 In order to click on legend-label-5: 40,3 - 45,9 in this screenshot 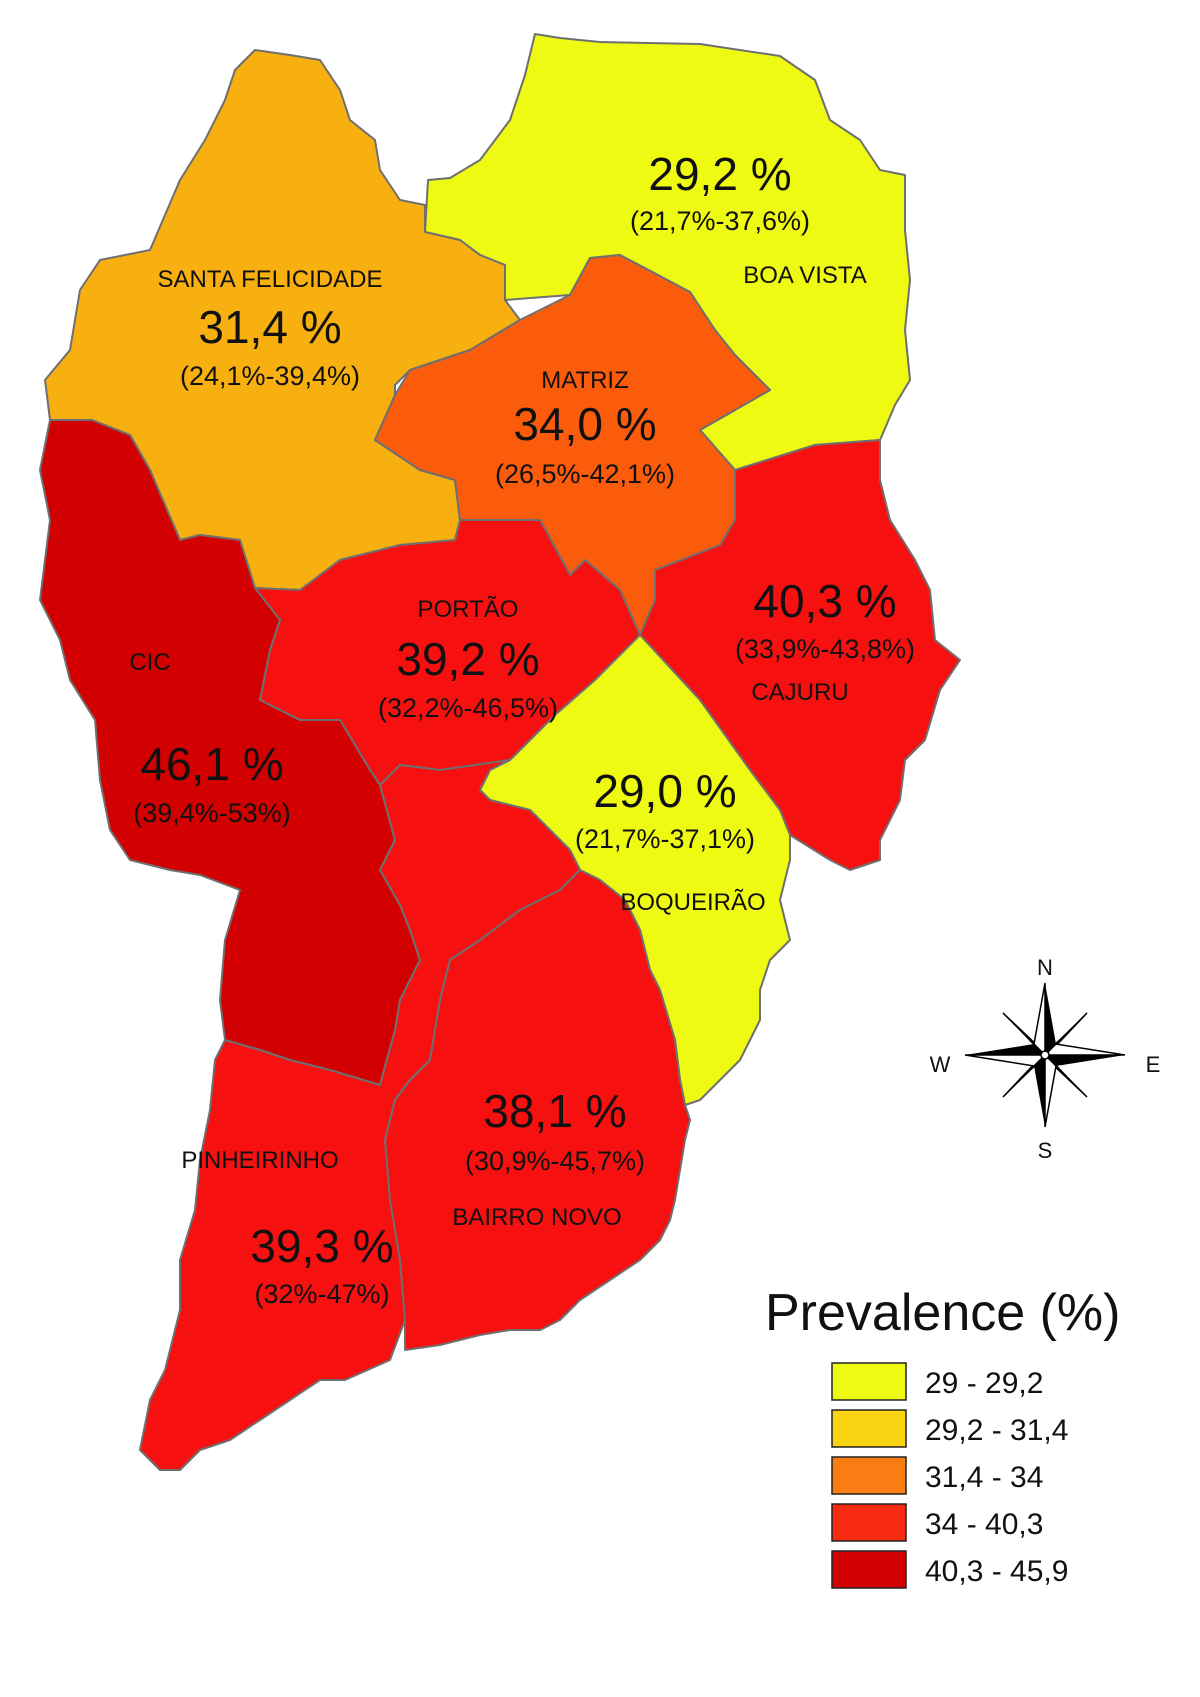, I will do `click(996, 1571)`.